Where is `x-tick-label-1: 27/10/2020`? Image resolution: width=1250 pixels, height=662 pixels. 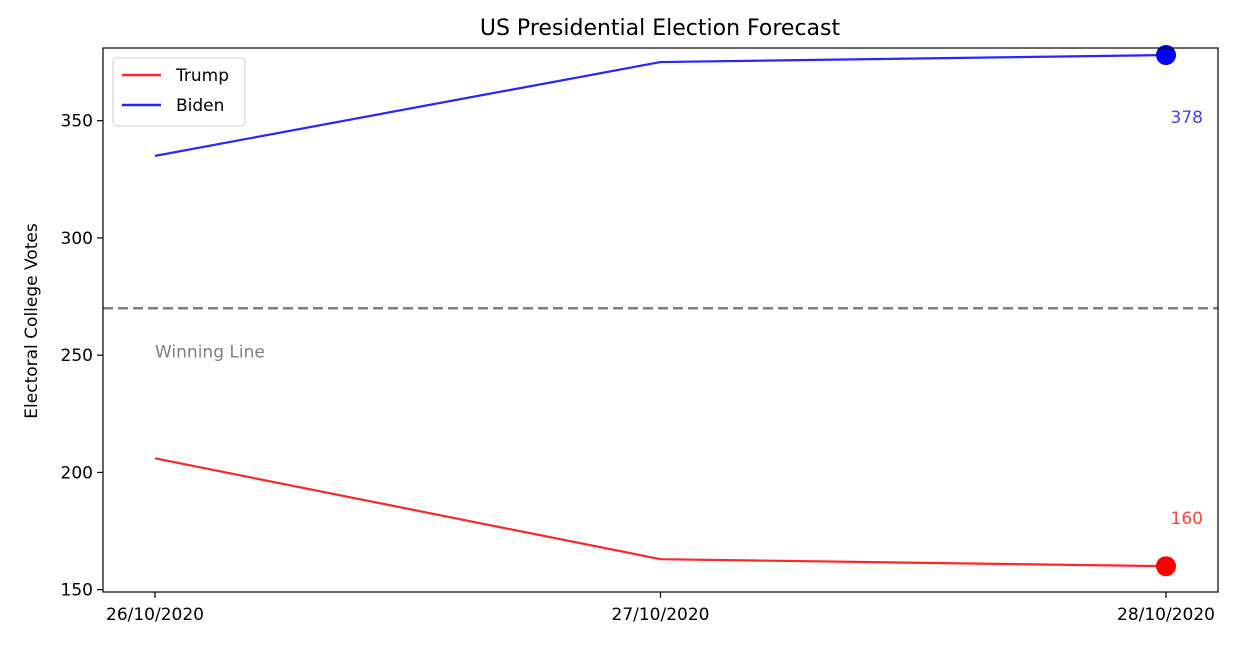 x-tick-label-1: 27/10/2020 is located at coordinates (661, 615).